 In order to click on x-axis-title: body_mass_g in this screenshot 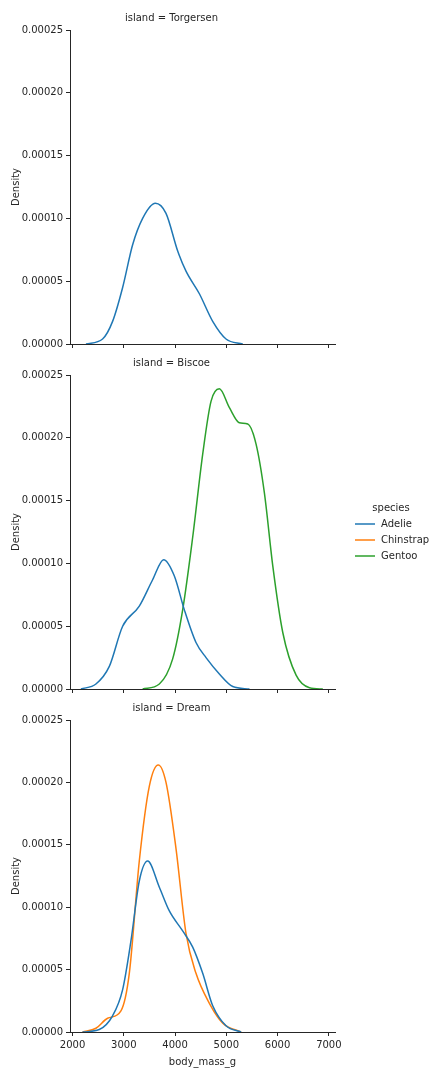, I will do `click(202, 1061)`.